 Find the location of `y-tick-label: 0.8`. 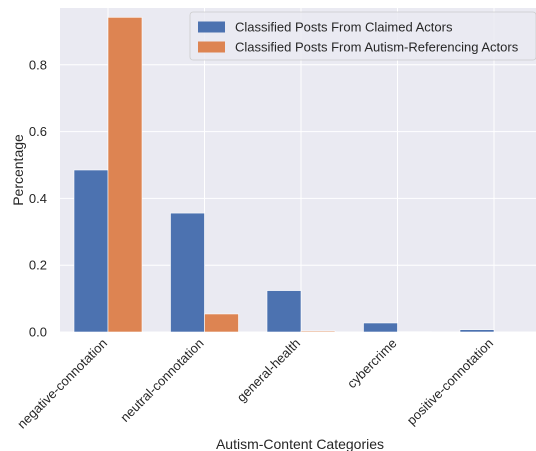

y-tick-label: 0.8 is located at coordinates (38, 64).